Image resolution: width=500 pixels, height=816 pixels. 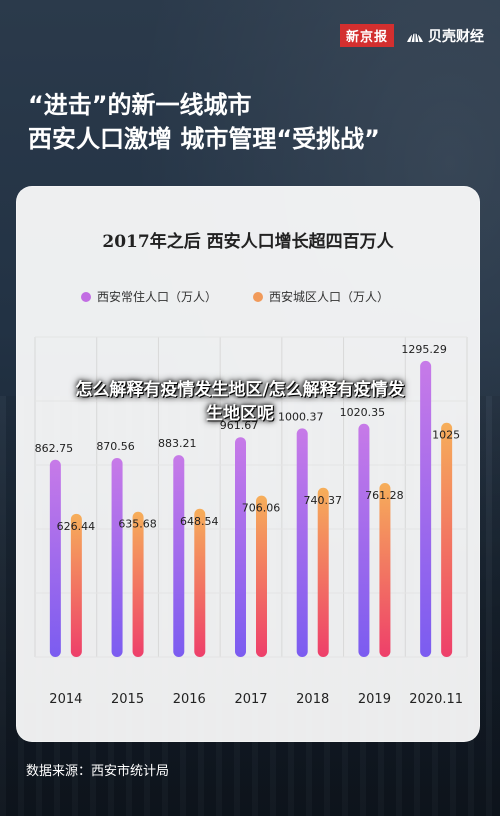 What do you see at coordinates (261, 508) in the screenshot?
I see `data-label-urban-2017: 706.06` at bounding box center [261, 508].